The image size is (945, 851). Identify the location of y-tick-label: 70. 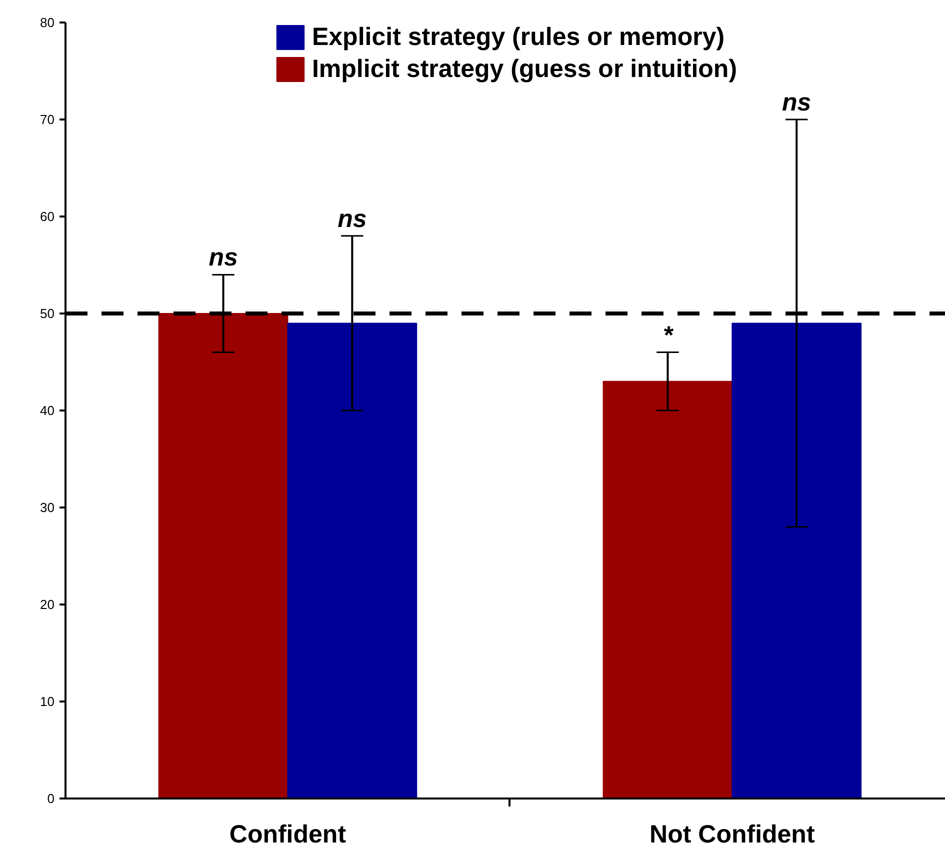
(47, 119).